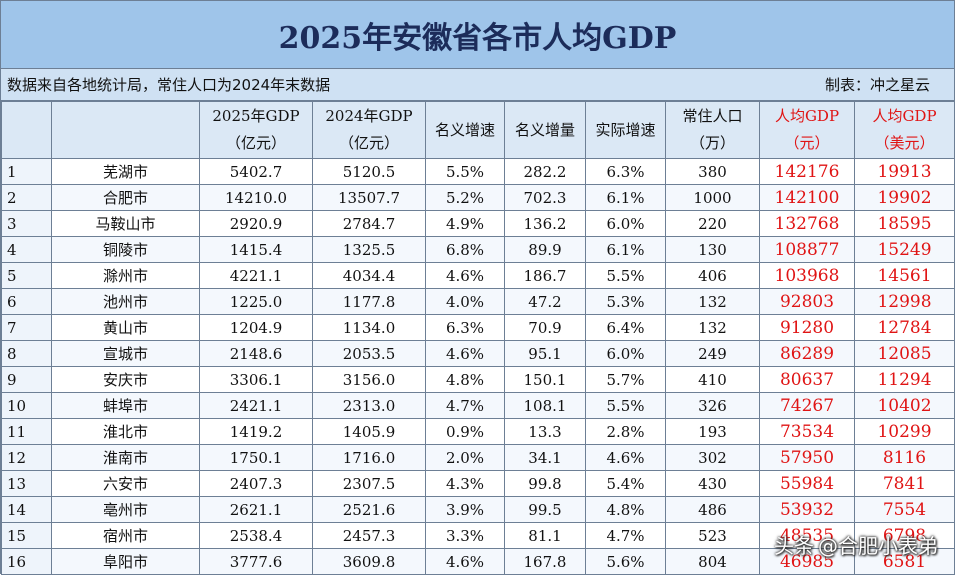 This screenshot has height=575, width=955. Describe the element at coordinates (125, 561) in the screenshot. I see `cell-city: 阜阳市` at that location.